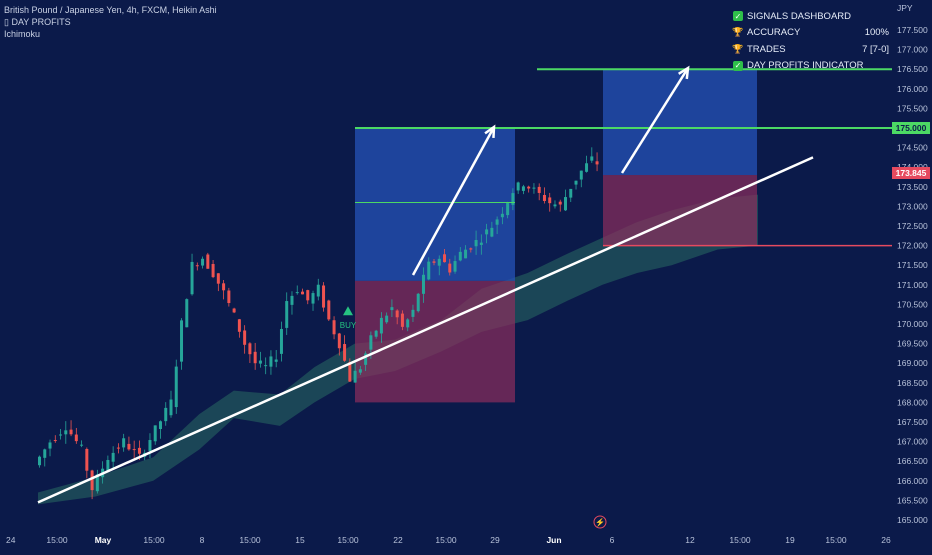  What do you see at coordinates (912, 442) in the screenshot?
I see `y-tick-label: 167.000` at bounding box center [912, 442].